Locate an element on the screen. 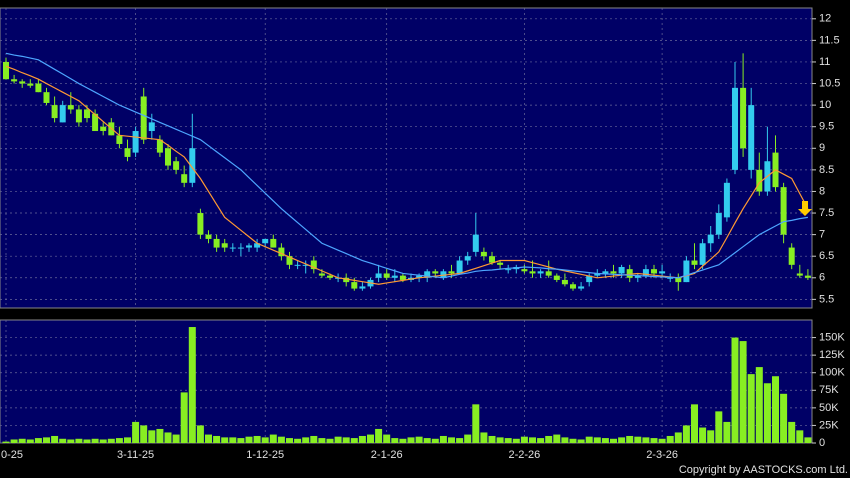  y-tick-label: 8.5 is located at coordinates (826, 170).